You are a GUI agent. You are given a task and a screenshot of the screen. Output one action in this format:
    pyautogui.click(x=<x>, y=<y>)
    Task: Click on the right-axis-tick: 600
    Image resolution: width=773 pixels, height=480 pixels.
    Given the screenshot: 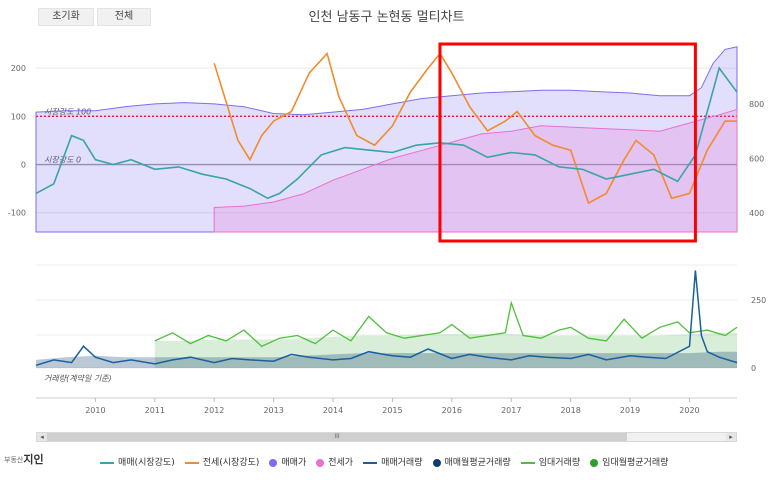 What is the action you would take?
    pyautogui.click(x=756, y=158)
    